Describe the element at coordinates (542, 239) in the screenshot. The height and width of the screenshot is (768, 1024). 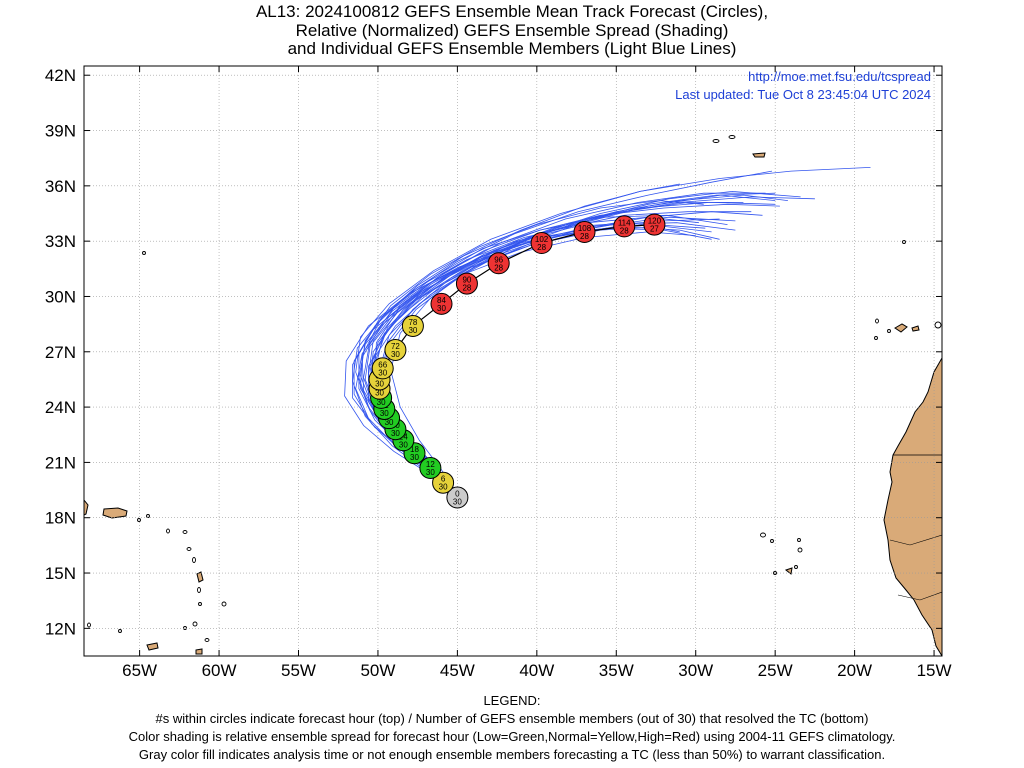
I see `forecast-hour-label: 102` at that location.